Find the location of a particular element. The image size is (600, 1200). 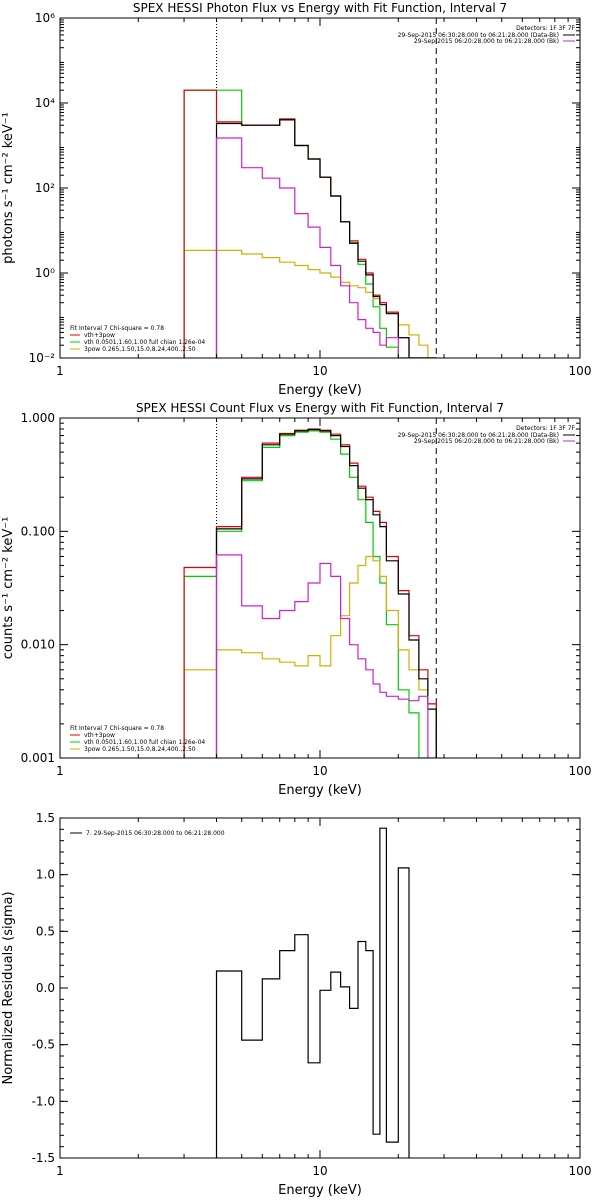

y-tick-label: 1.0 is located at coordinates (45, 875).